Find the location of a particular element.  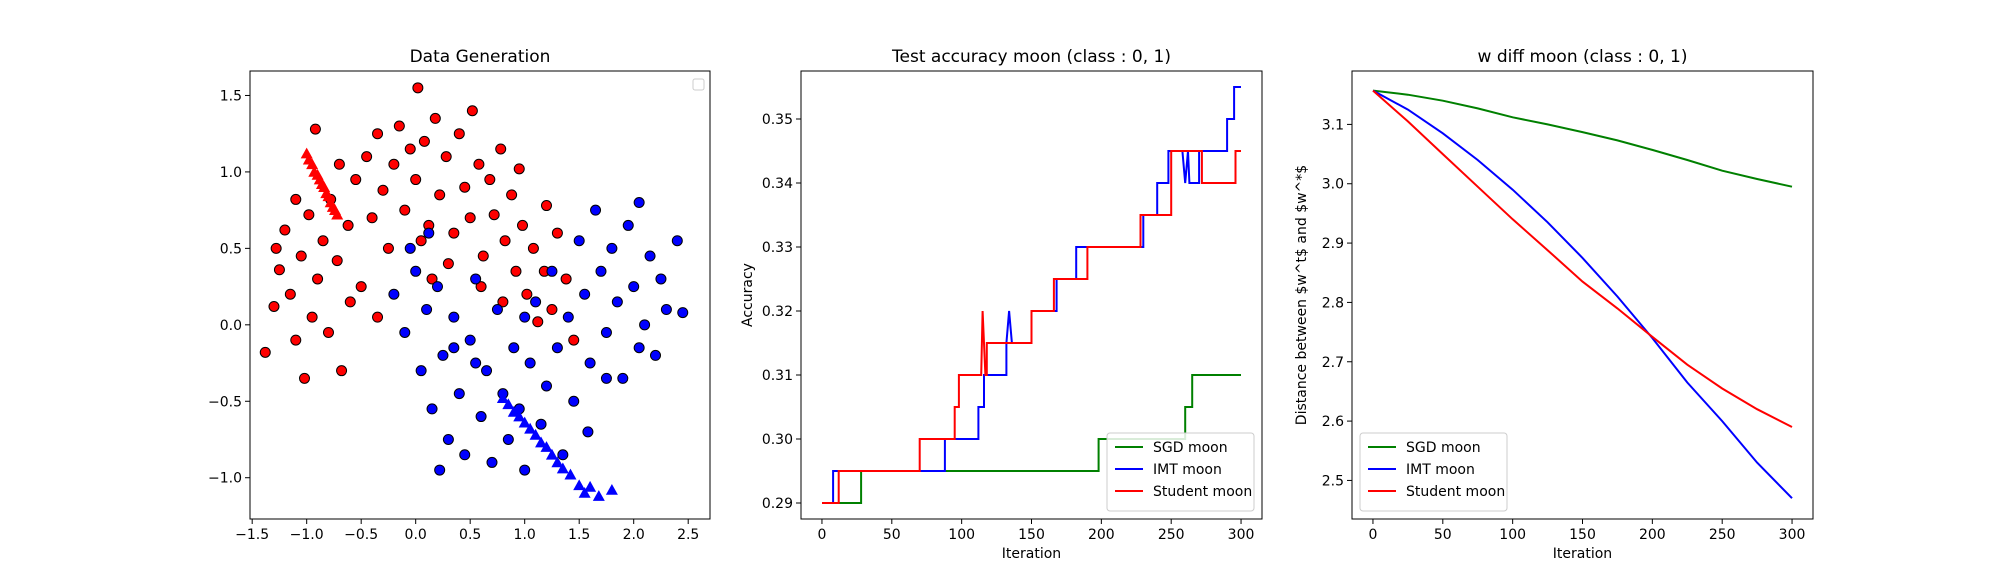

x-tick-label: 50 is located at coordinates (1443, 535).